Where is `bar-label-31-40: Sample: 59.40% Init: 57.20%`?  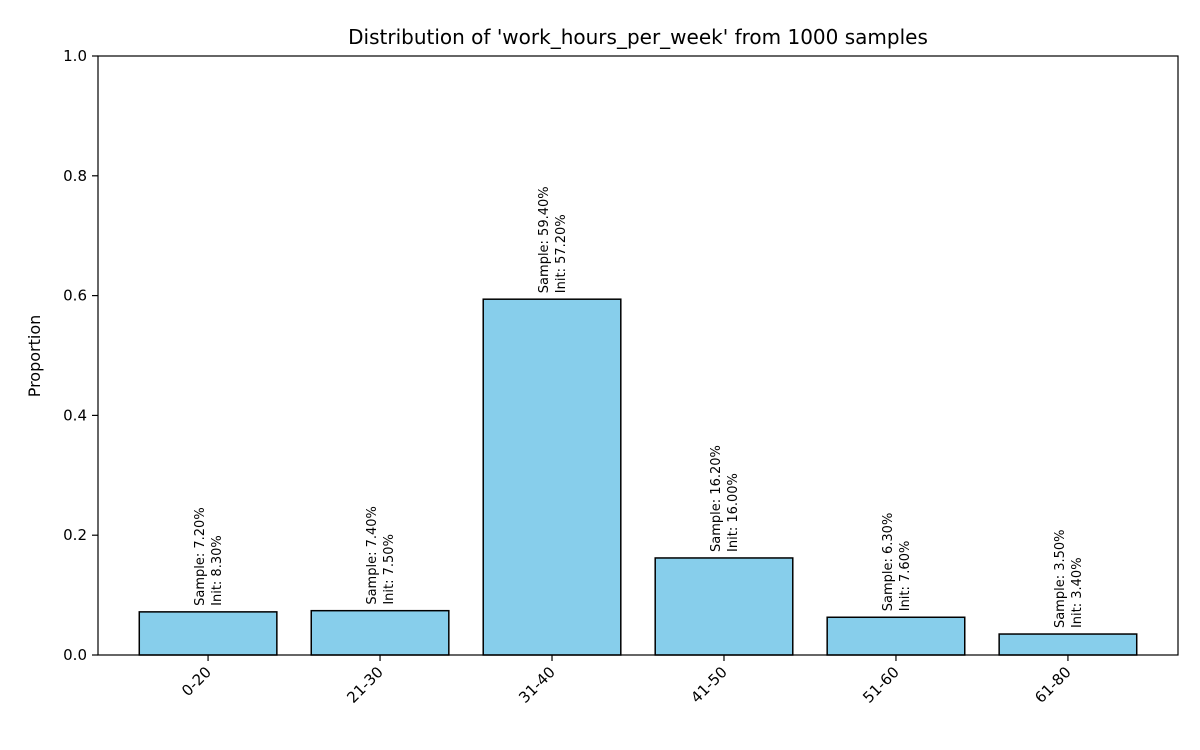
bar-label-31-40: Sample: 59.40% Init: 57.20% is located at coordinates (553, 239).